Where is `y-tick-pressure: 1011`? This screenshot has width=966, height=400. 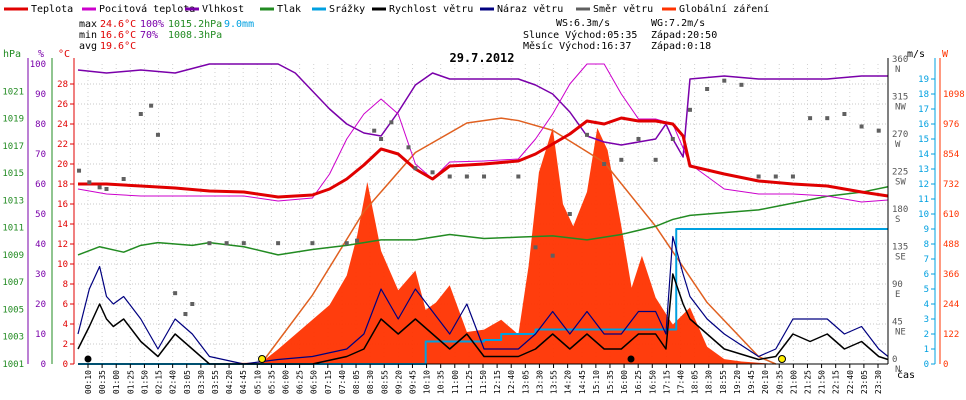
y-tick-pressure: 1011 is located at coordinates (13, 229).